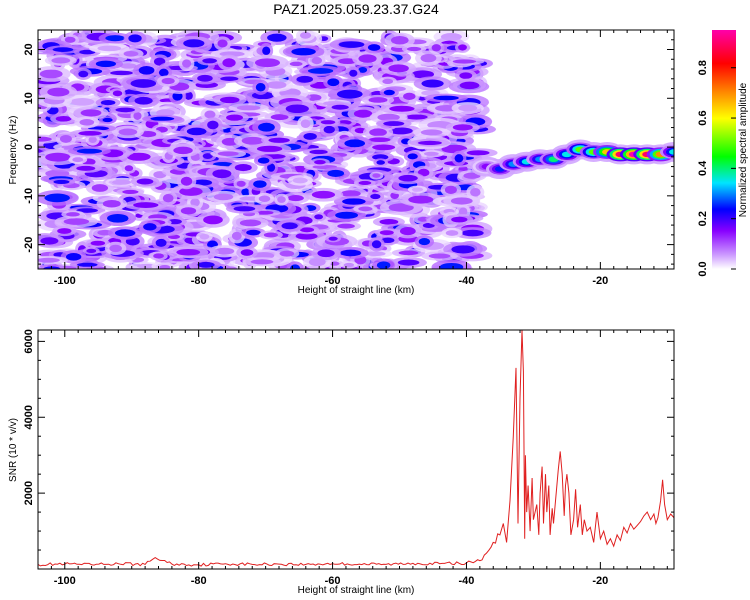 The height and width of the screenshot is (600, 750). What do you see at coordinates (65, 581) in the screenshot?
I see `x-tick-label: -100` at bounding box center [65, 581].